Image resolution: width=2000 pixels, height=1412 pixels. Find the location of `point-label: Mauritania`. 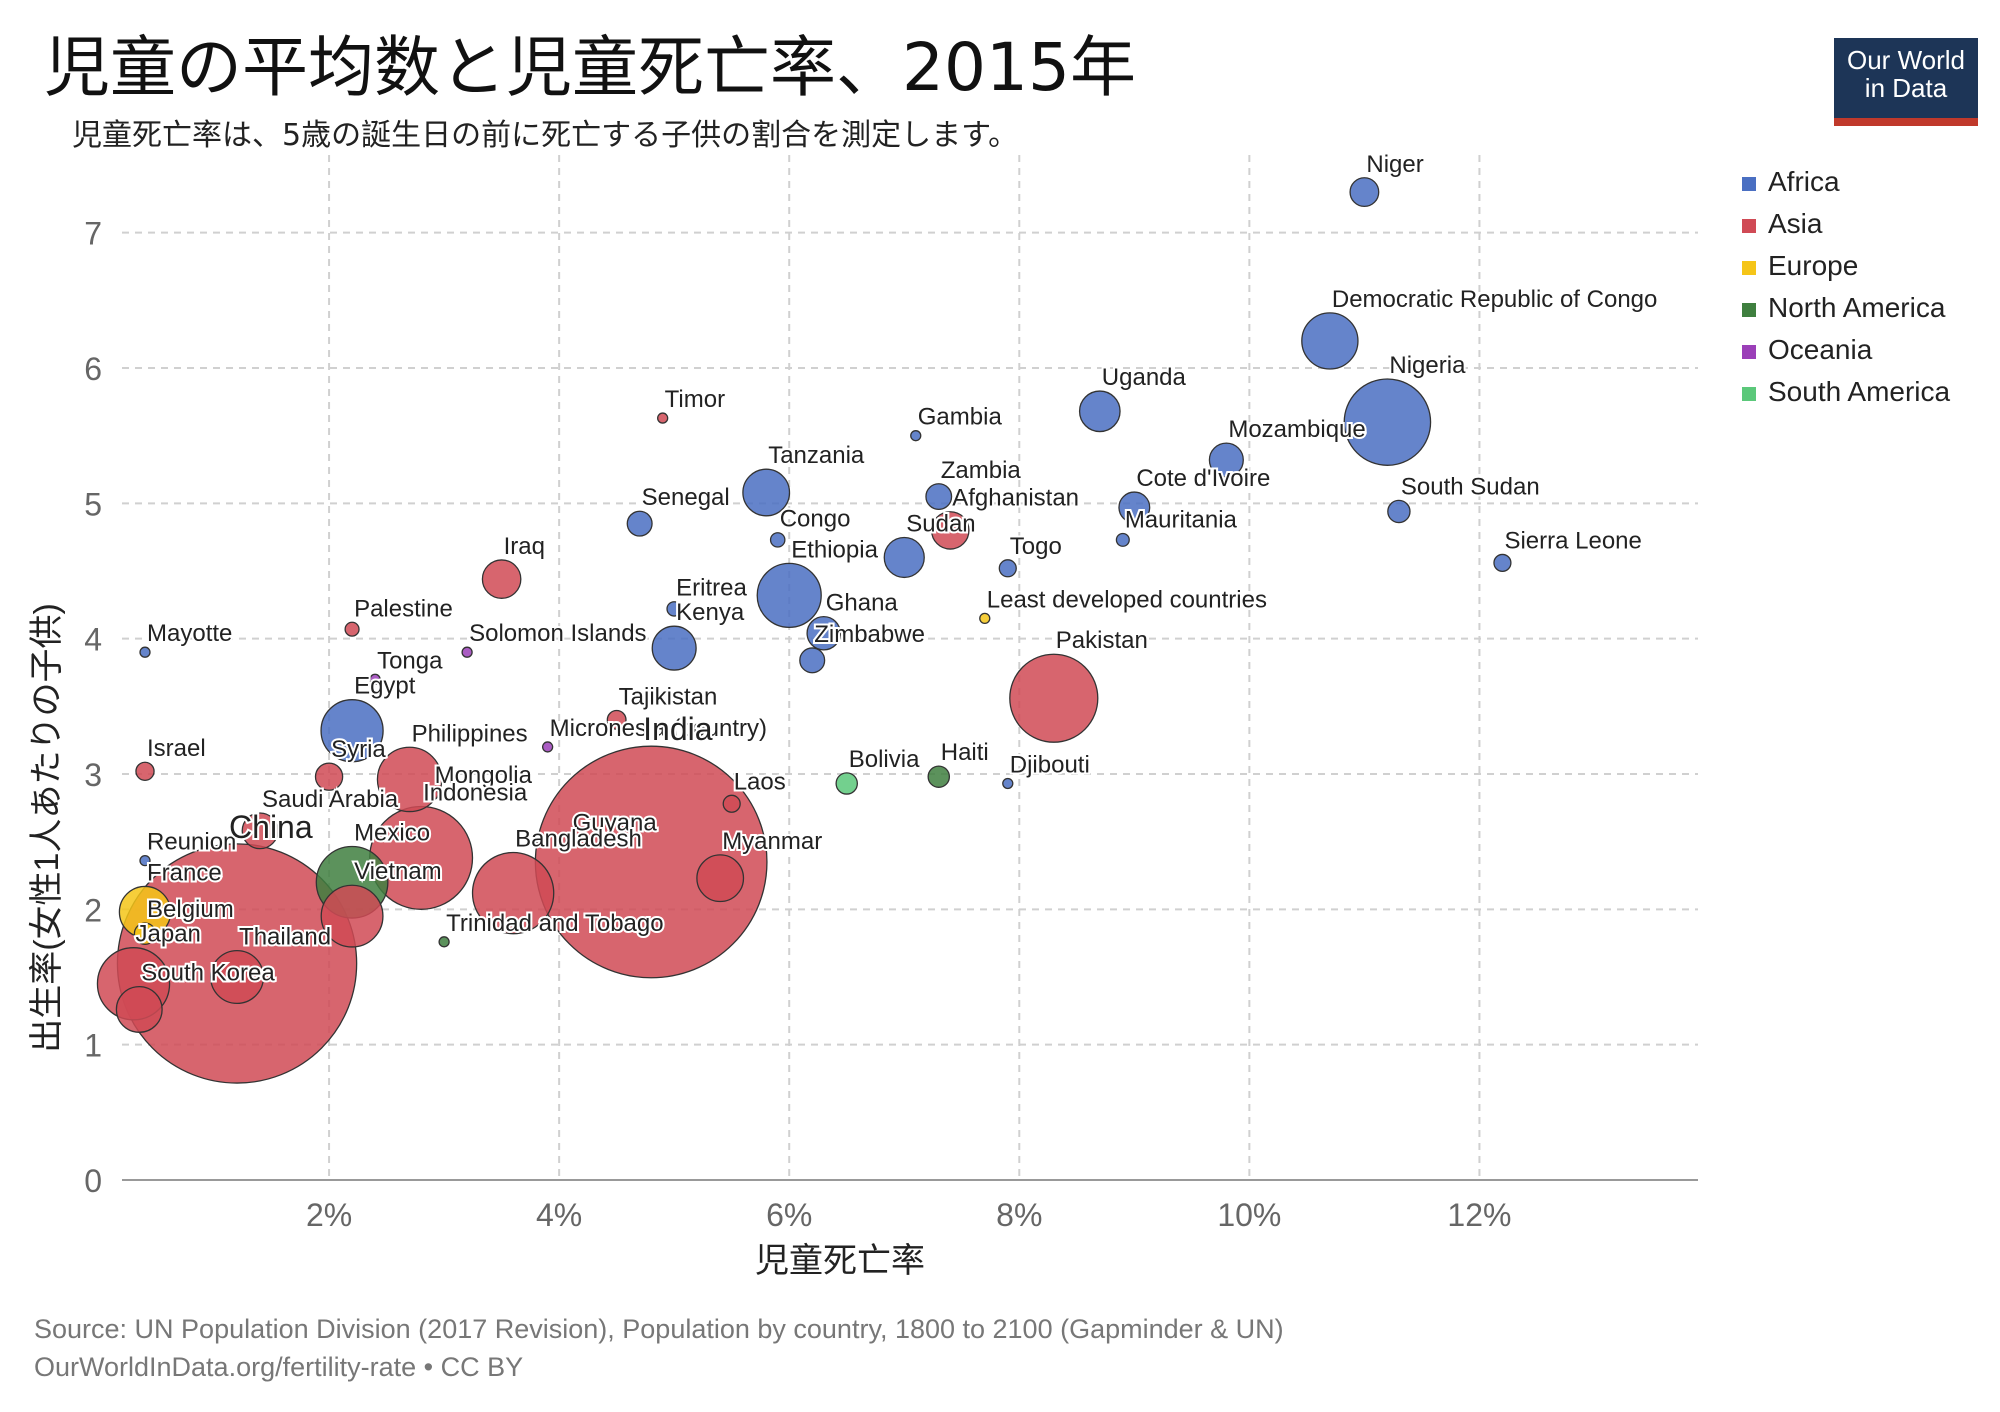

point-label: Mauritania is located at coordinates (1181, 519).